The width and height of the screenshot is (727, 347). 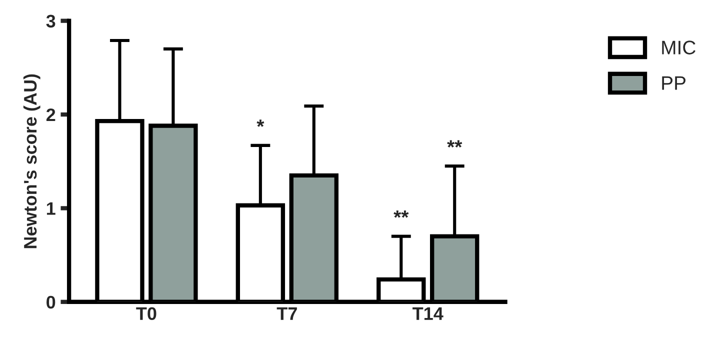 I want to click on y-tick-label: 1, so click(x=51, y=208).